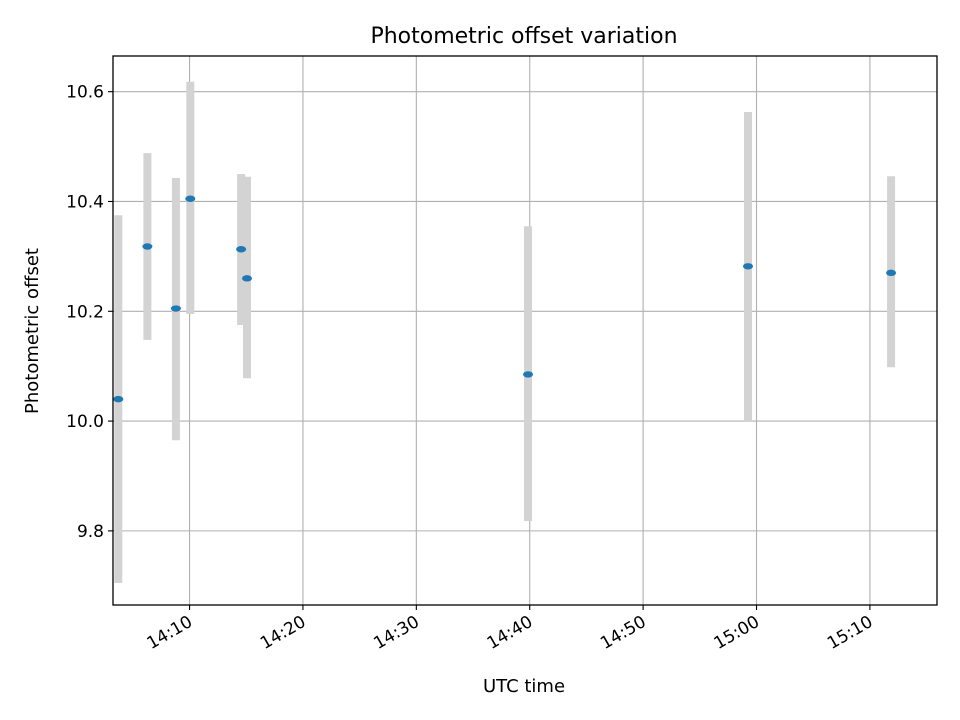 The image size is (960, 720). I want to click on x-tick-label: 14:40, so click(510, 633).